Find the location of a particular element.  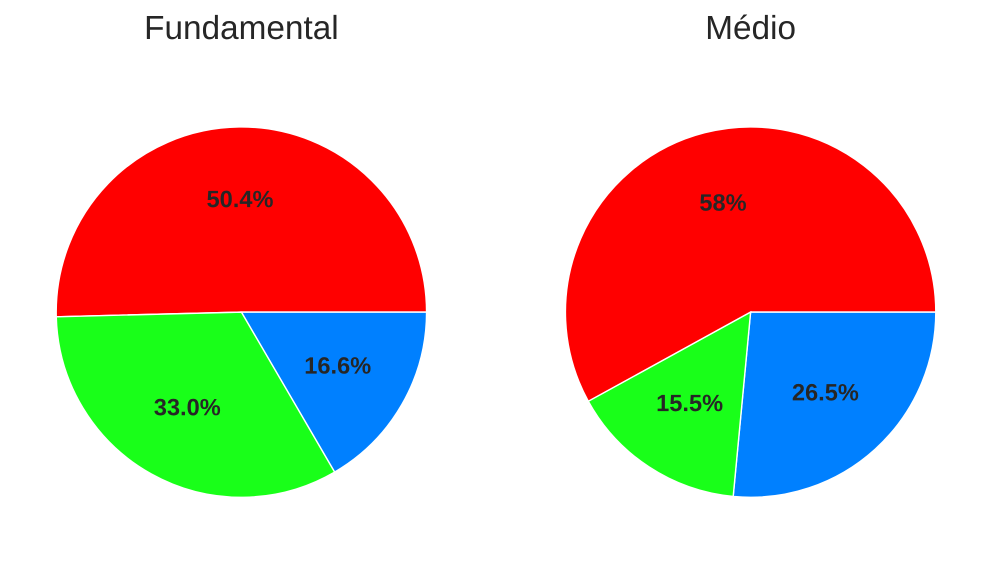

data-label: 50.4% is located at coordinates (240, 199).